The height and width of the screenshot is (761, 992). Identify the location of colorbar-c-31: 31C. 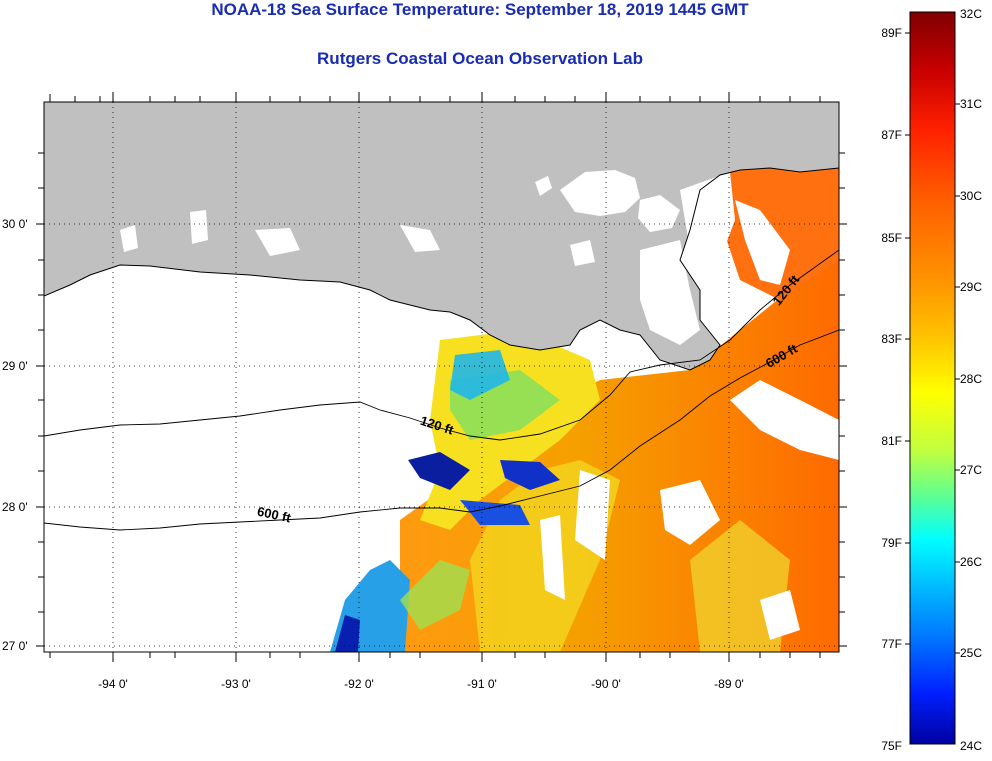
(971, 104).